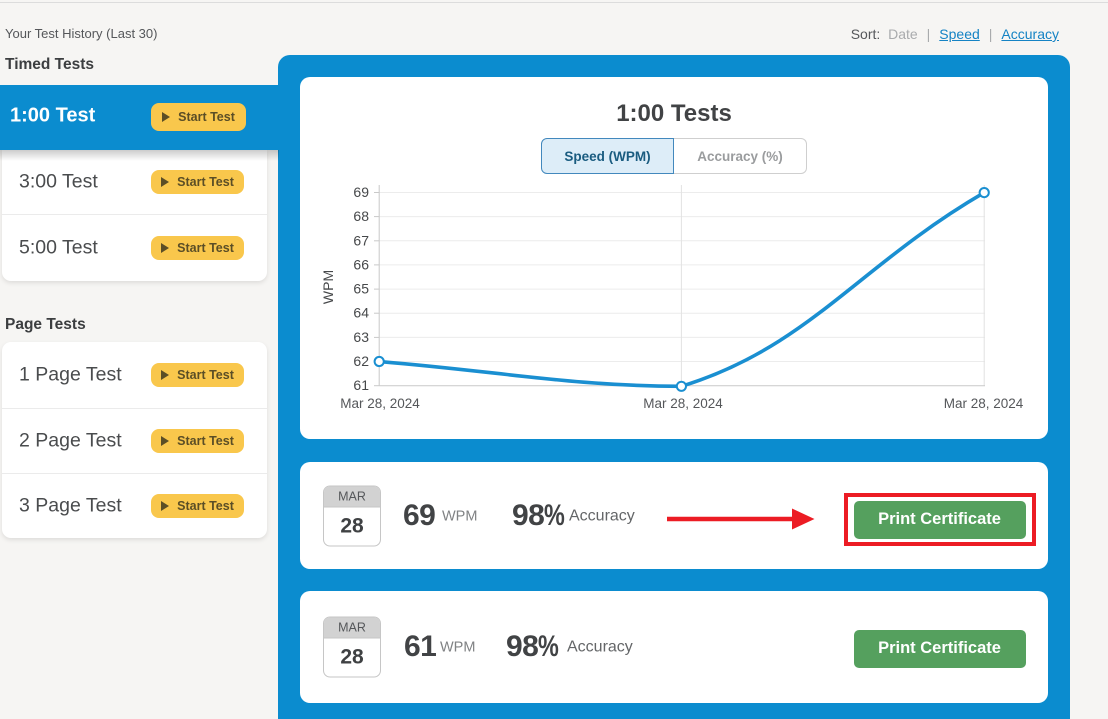  I want to click on svg-text: 67, so click(361, 240).